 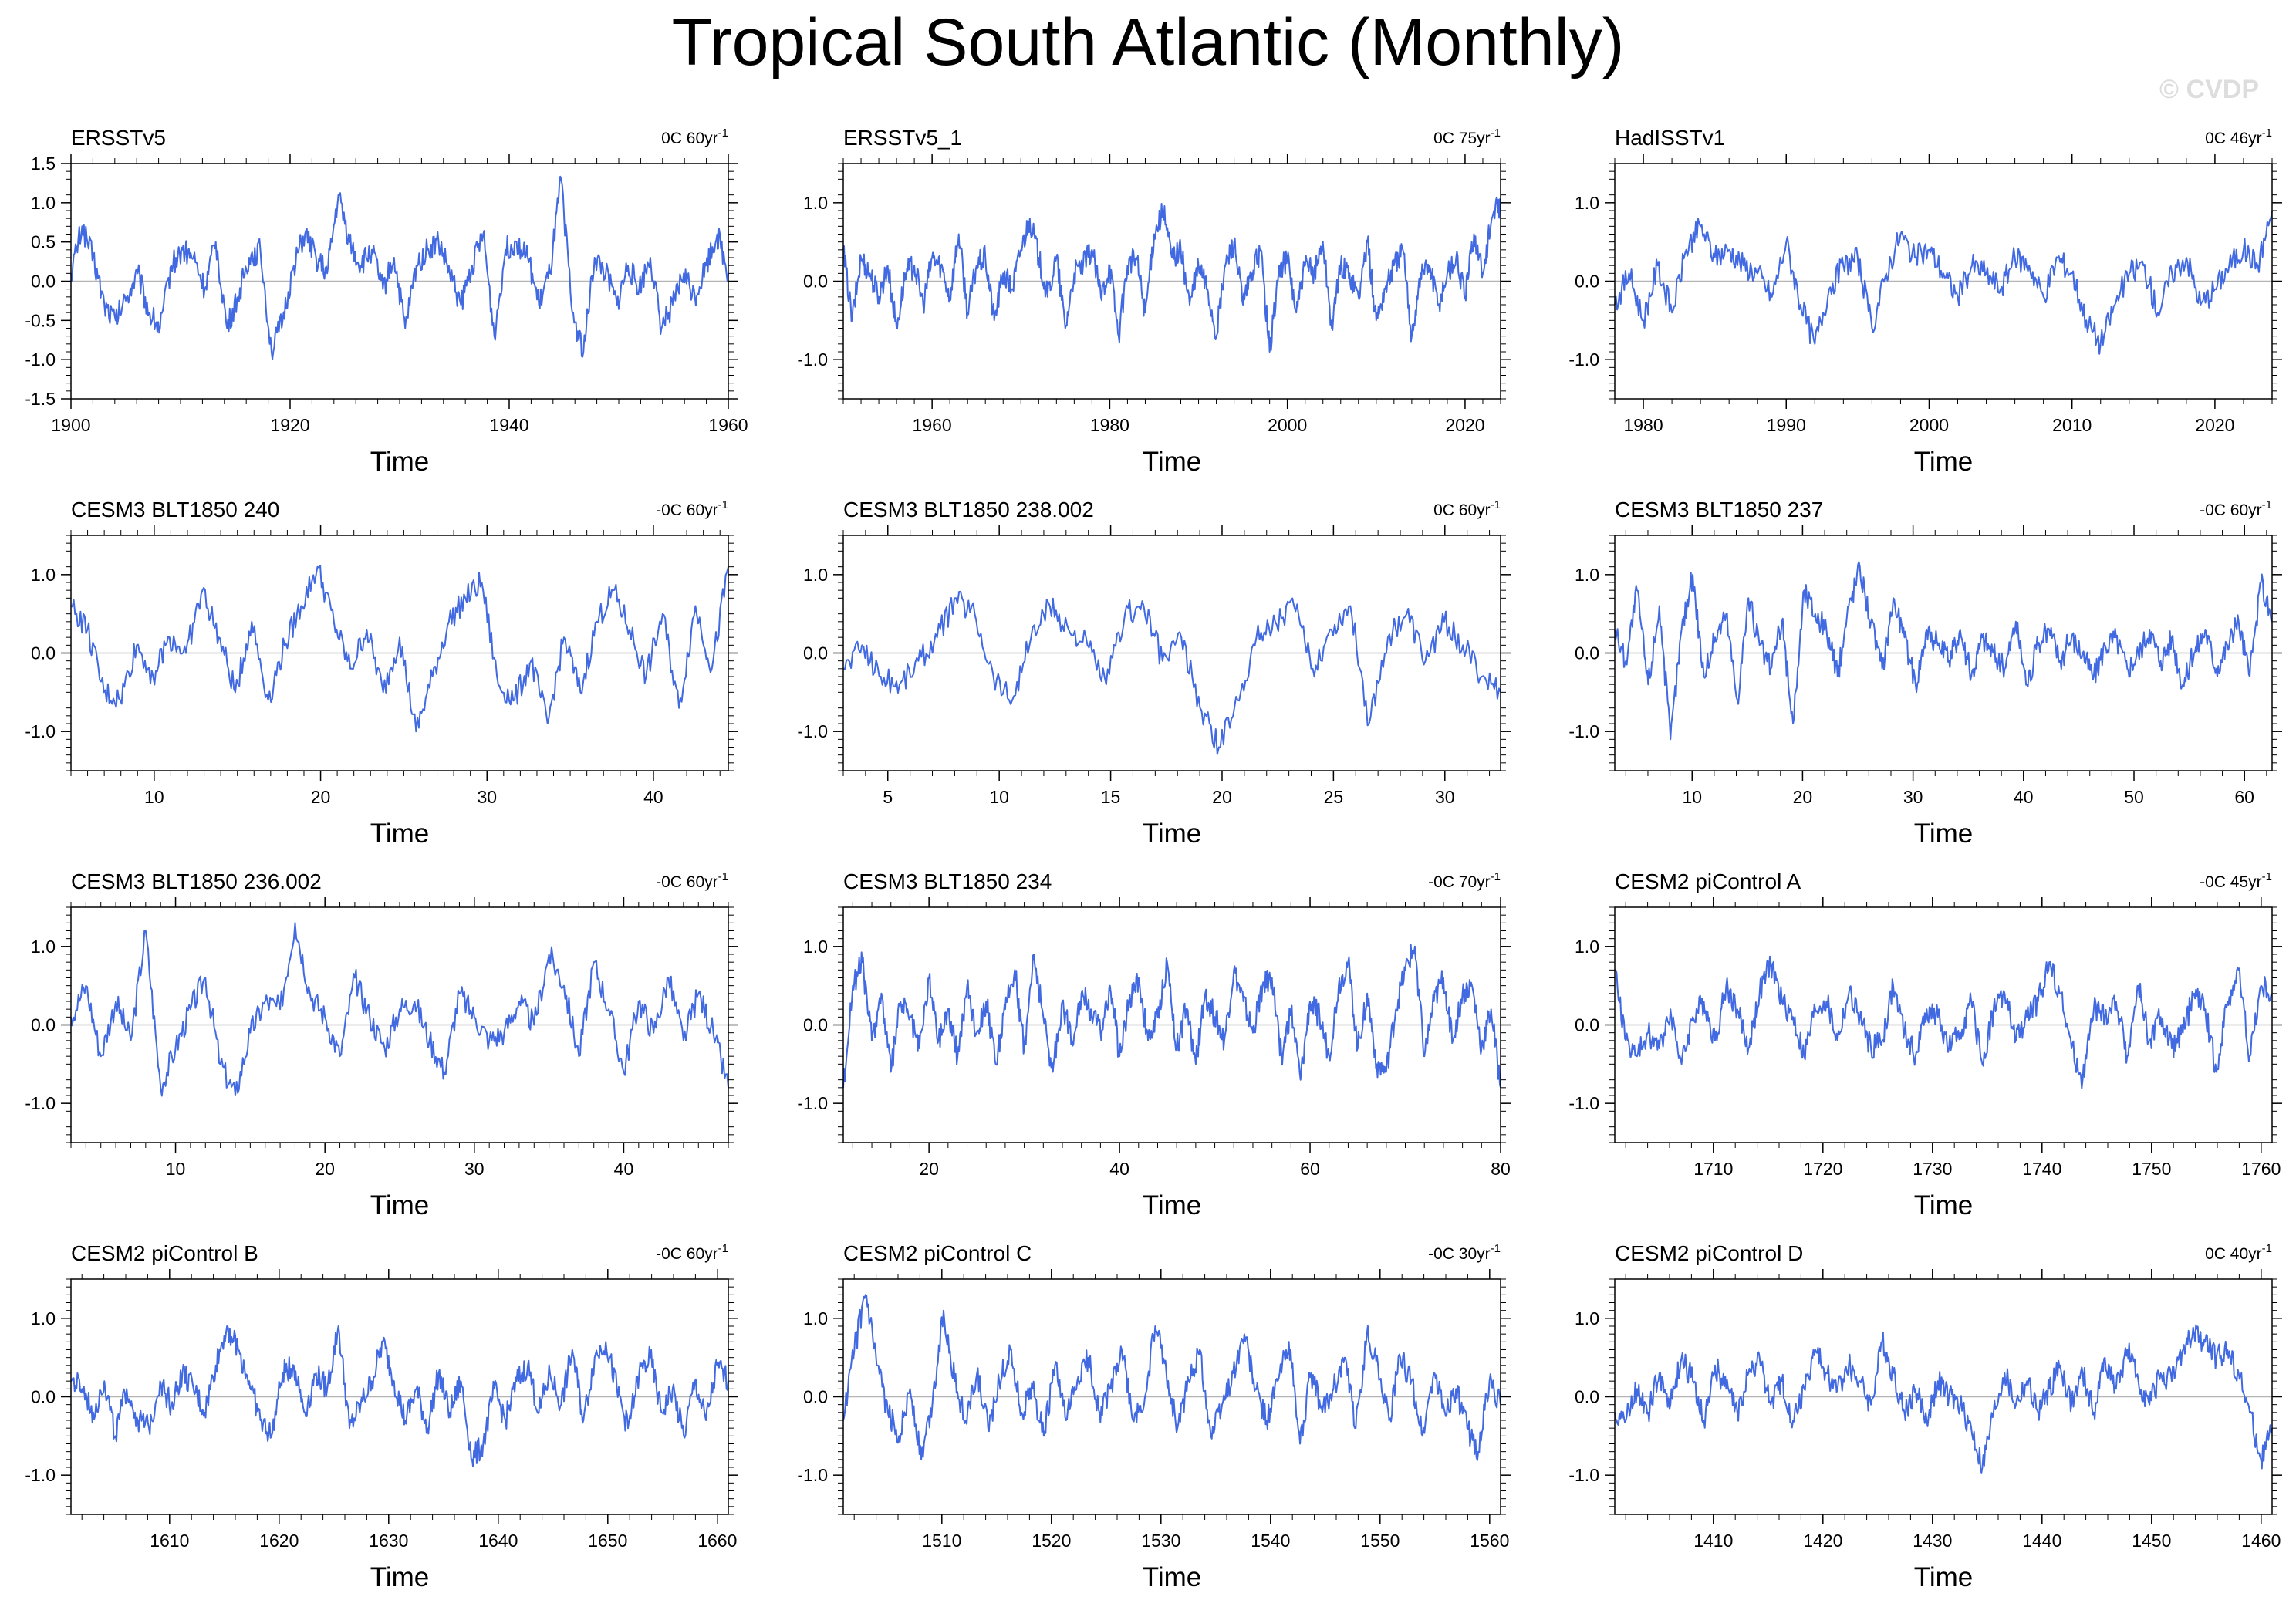 What do you see at coordinates (1719, 510) in the screenshot?
I see `panel-title: CESM3 BLT1850 237` at bounding box center [1719, 510].